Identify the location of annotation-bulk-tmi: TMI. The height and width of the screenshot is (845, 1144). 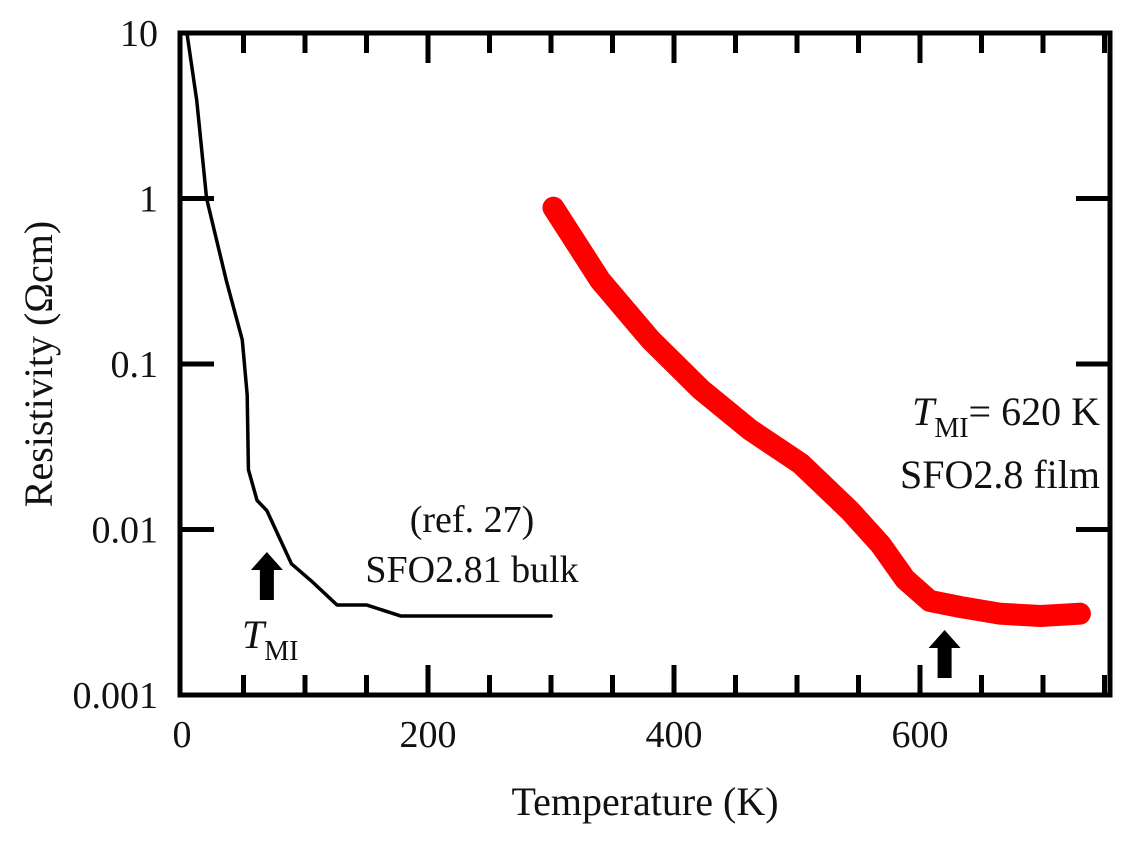
(270, 639).